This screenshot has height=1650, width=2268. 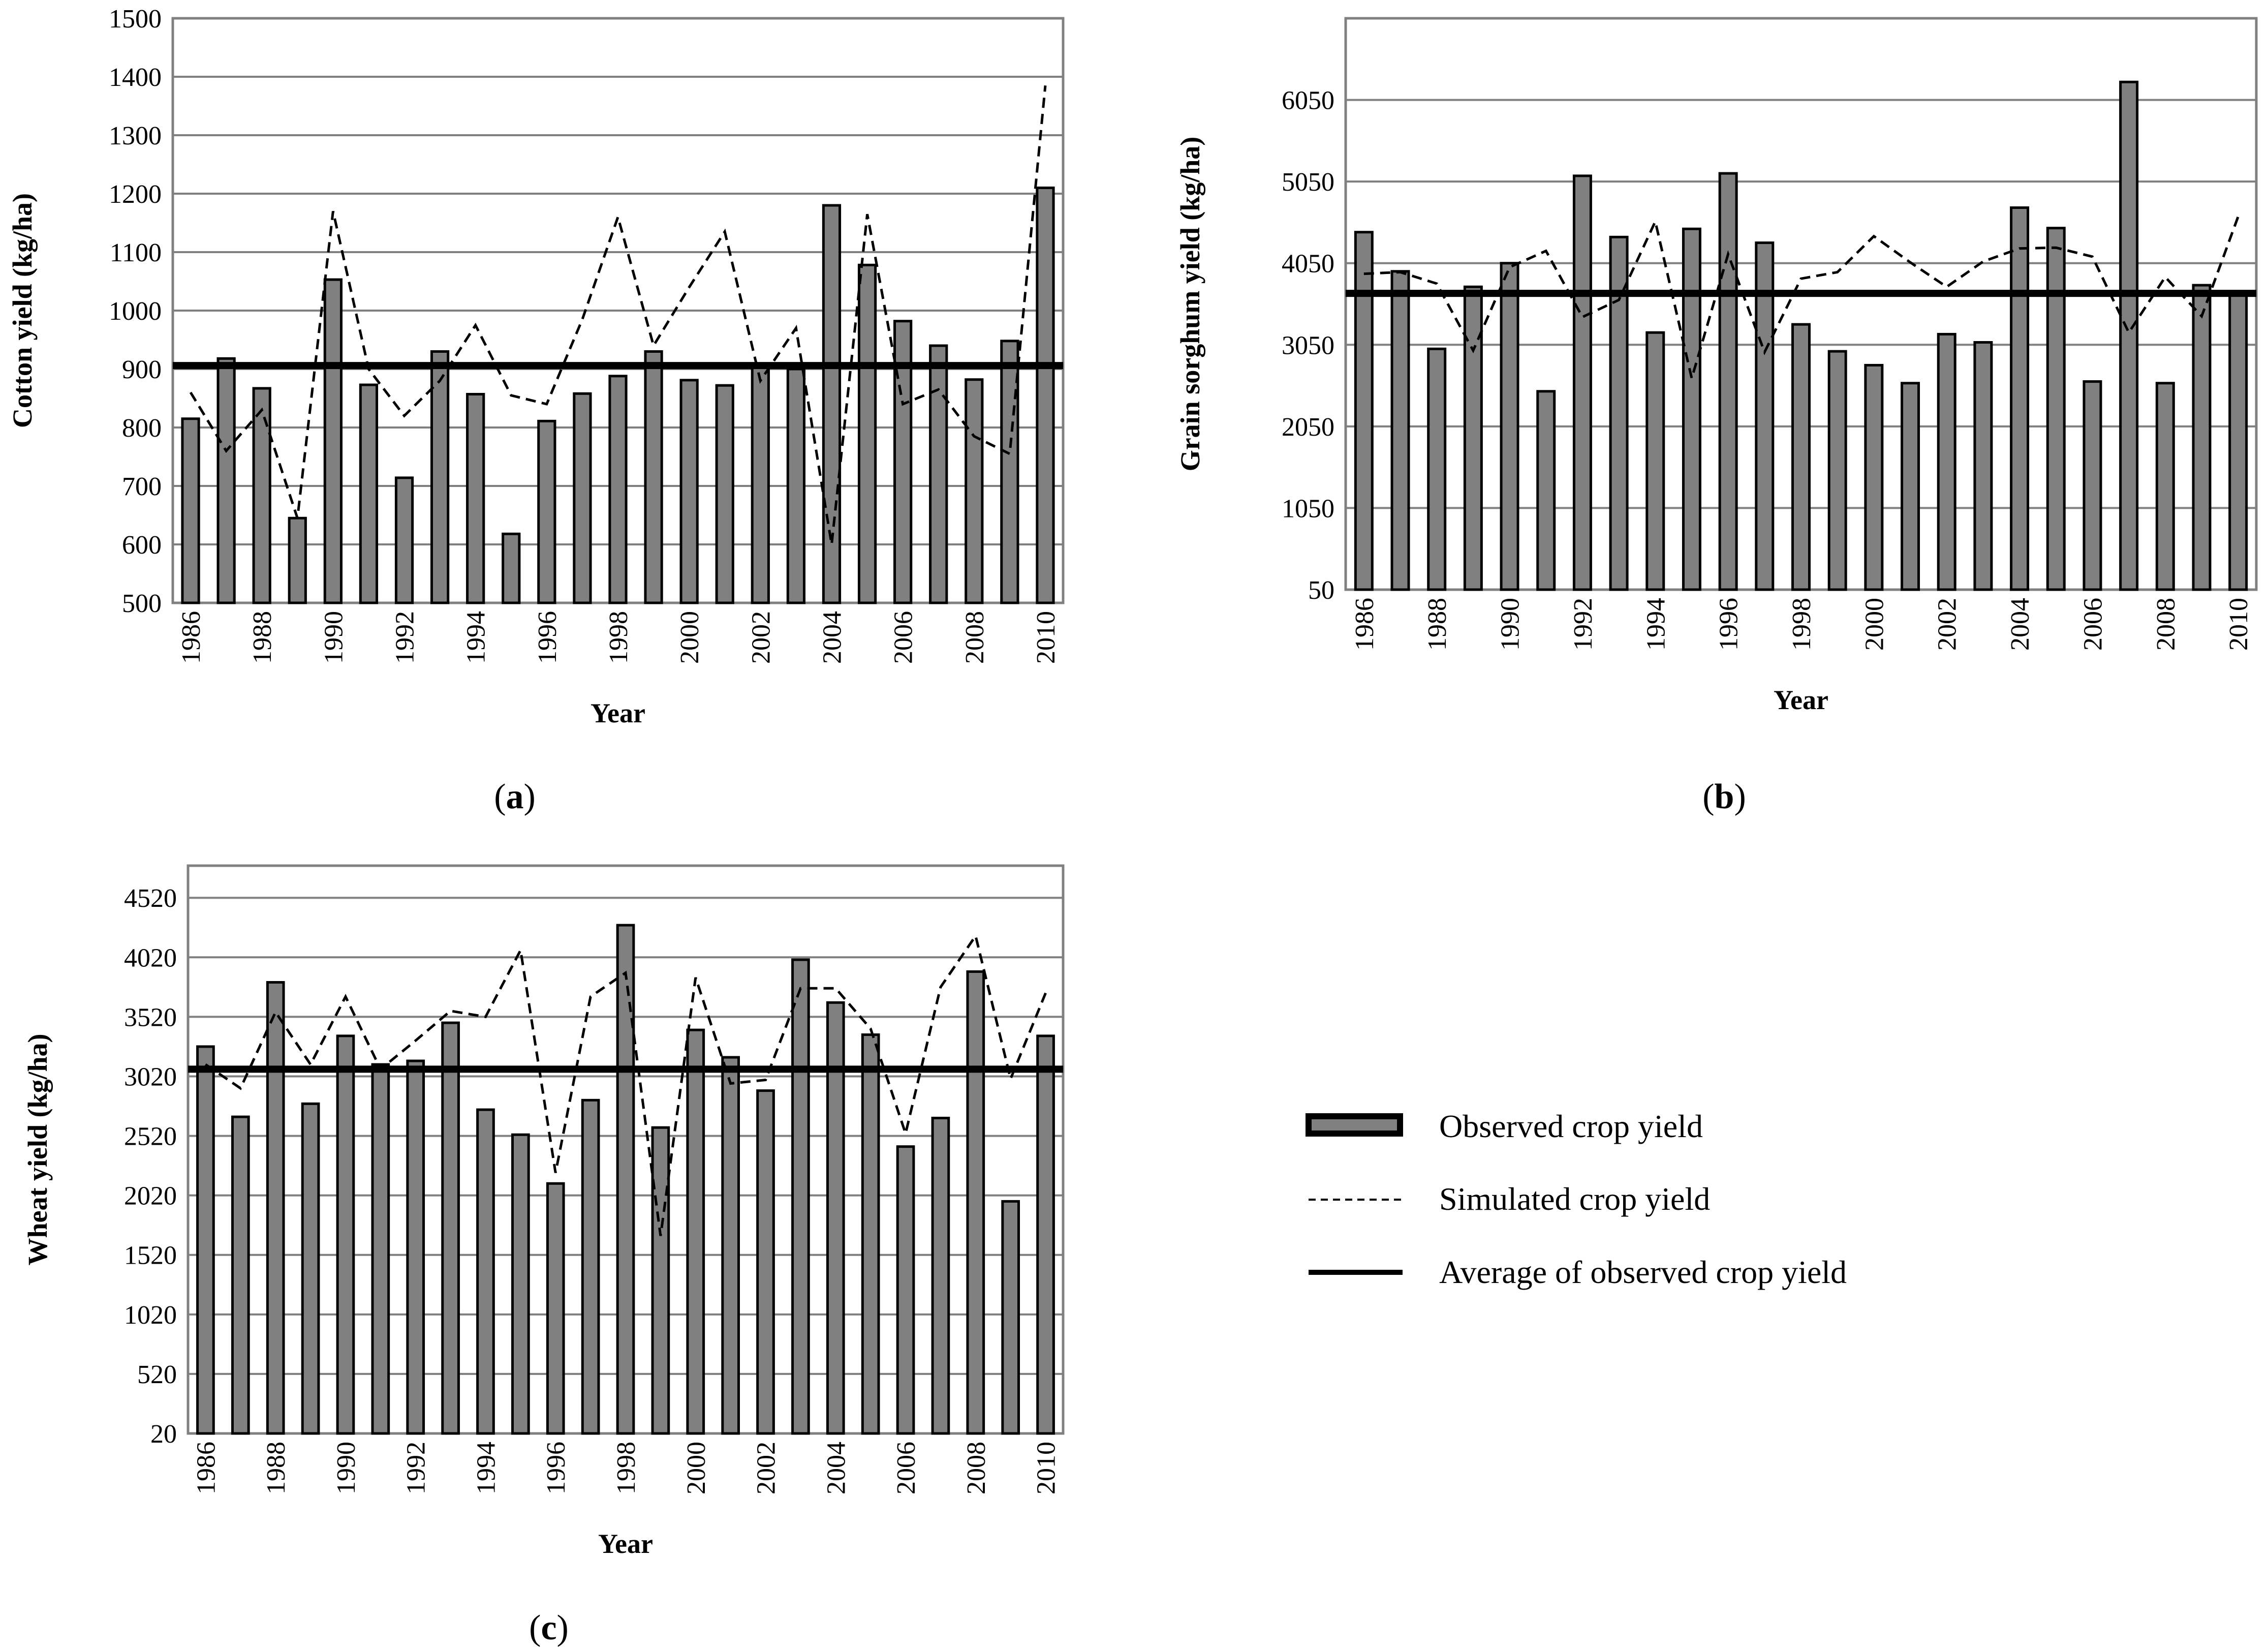 What do you see at coordinates (1655, 461) in the screenshot?
I see `chart-b-bar-1994` at bounding box center [1655, 461].